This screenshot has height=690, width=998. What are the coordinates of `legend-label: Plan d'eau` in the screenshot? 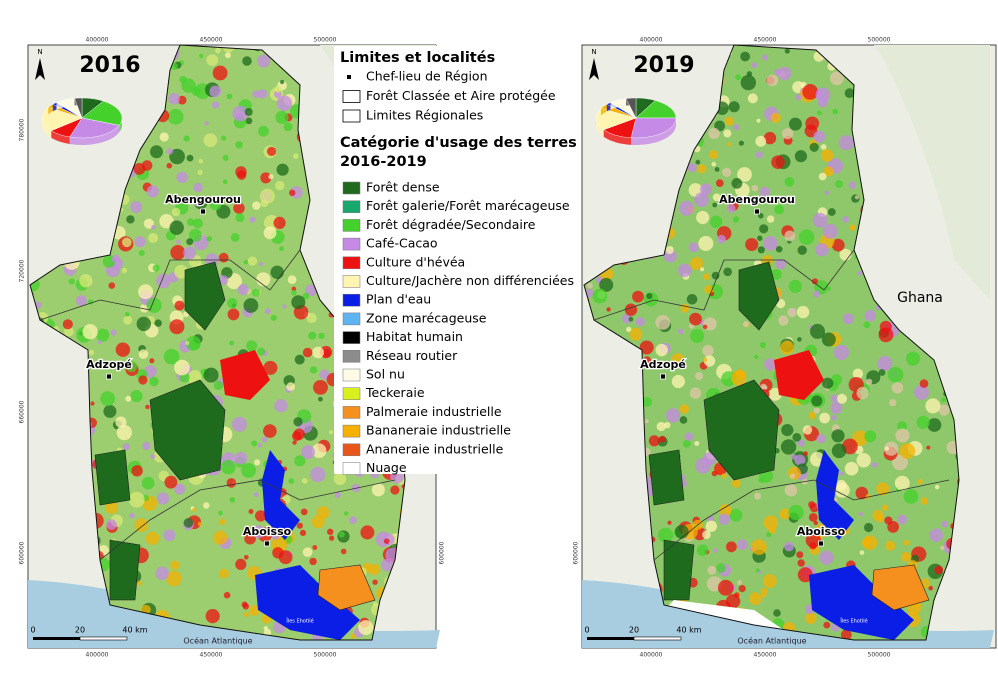 It's located at (398, 299).